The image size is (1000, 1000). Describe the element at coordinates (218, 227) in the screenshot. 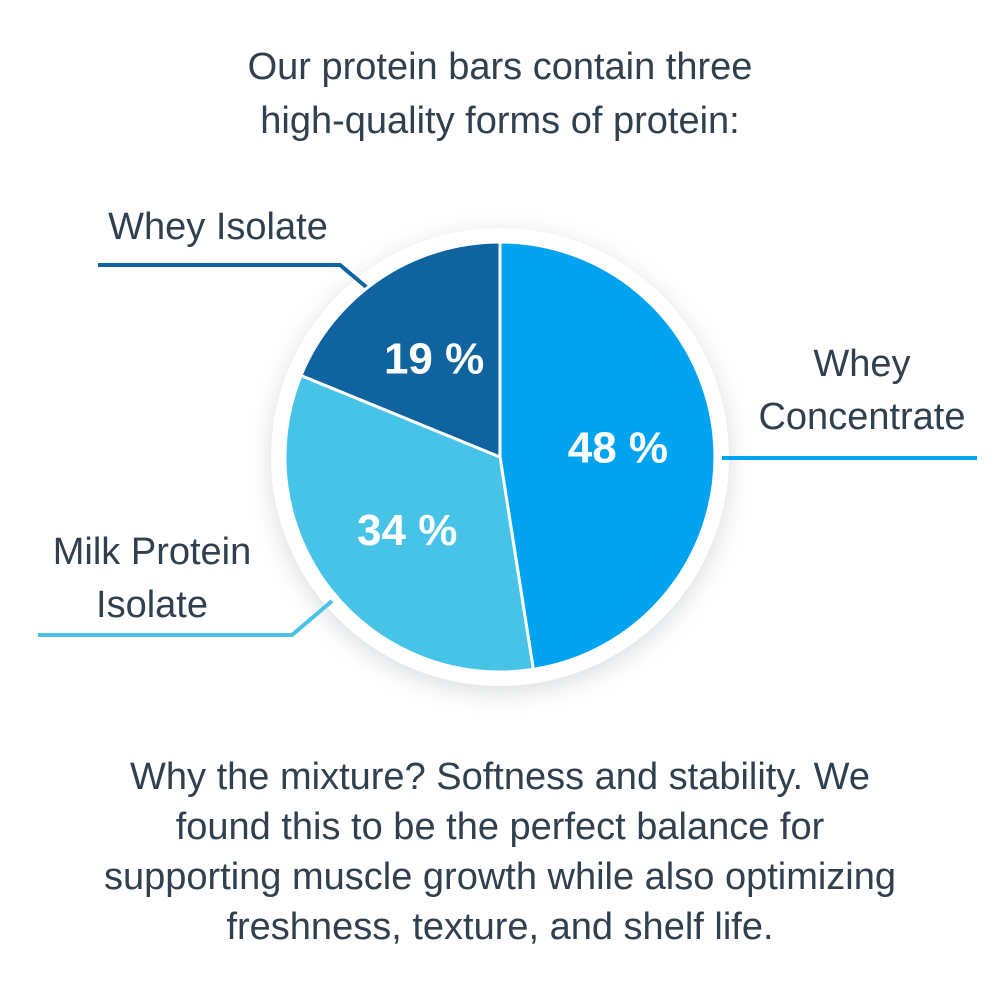

I see `callout-label-whey-isolate: Whey Isolate` at that location.